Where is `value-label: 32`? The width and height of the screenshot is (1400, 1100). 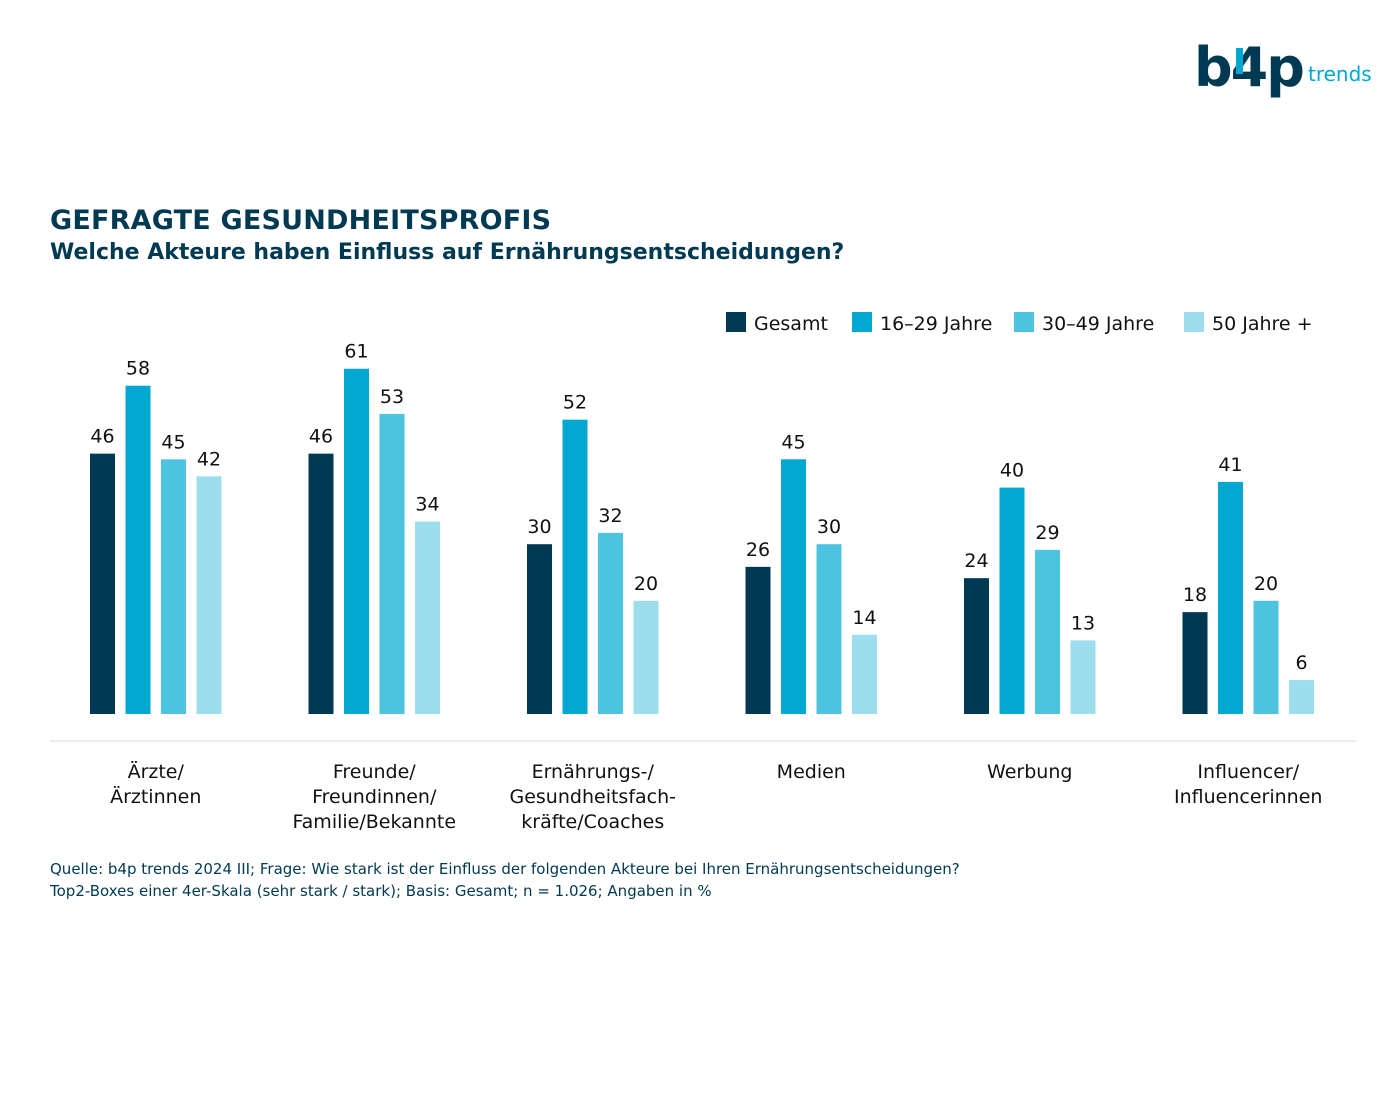 value-label: 32 is located at coordinates (610, 516).